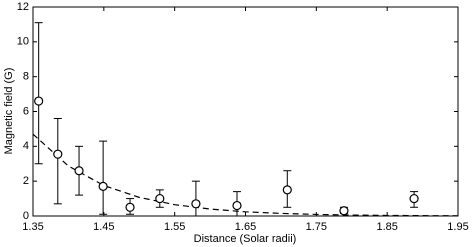 This screenshot has height=247, width=474. What do you see at coordinates (457, 227) in the screenshot?
I see `x-tick-label: 1.95` at bounding box center [457, 227].